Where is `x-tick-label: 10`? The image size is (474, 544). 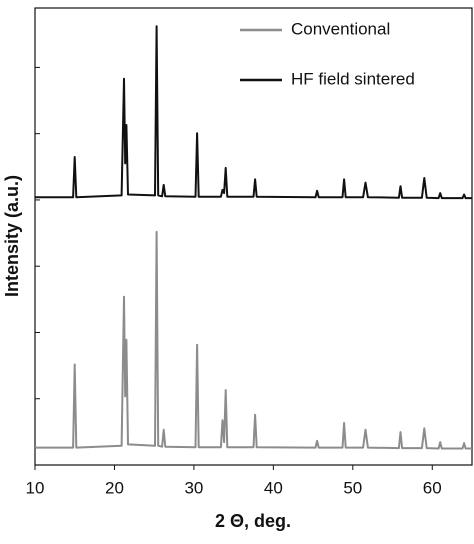 x-tick-label: 10 is located at coordinates (35, 487).